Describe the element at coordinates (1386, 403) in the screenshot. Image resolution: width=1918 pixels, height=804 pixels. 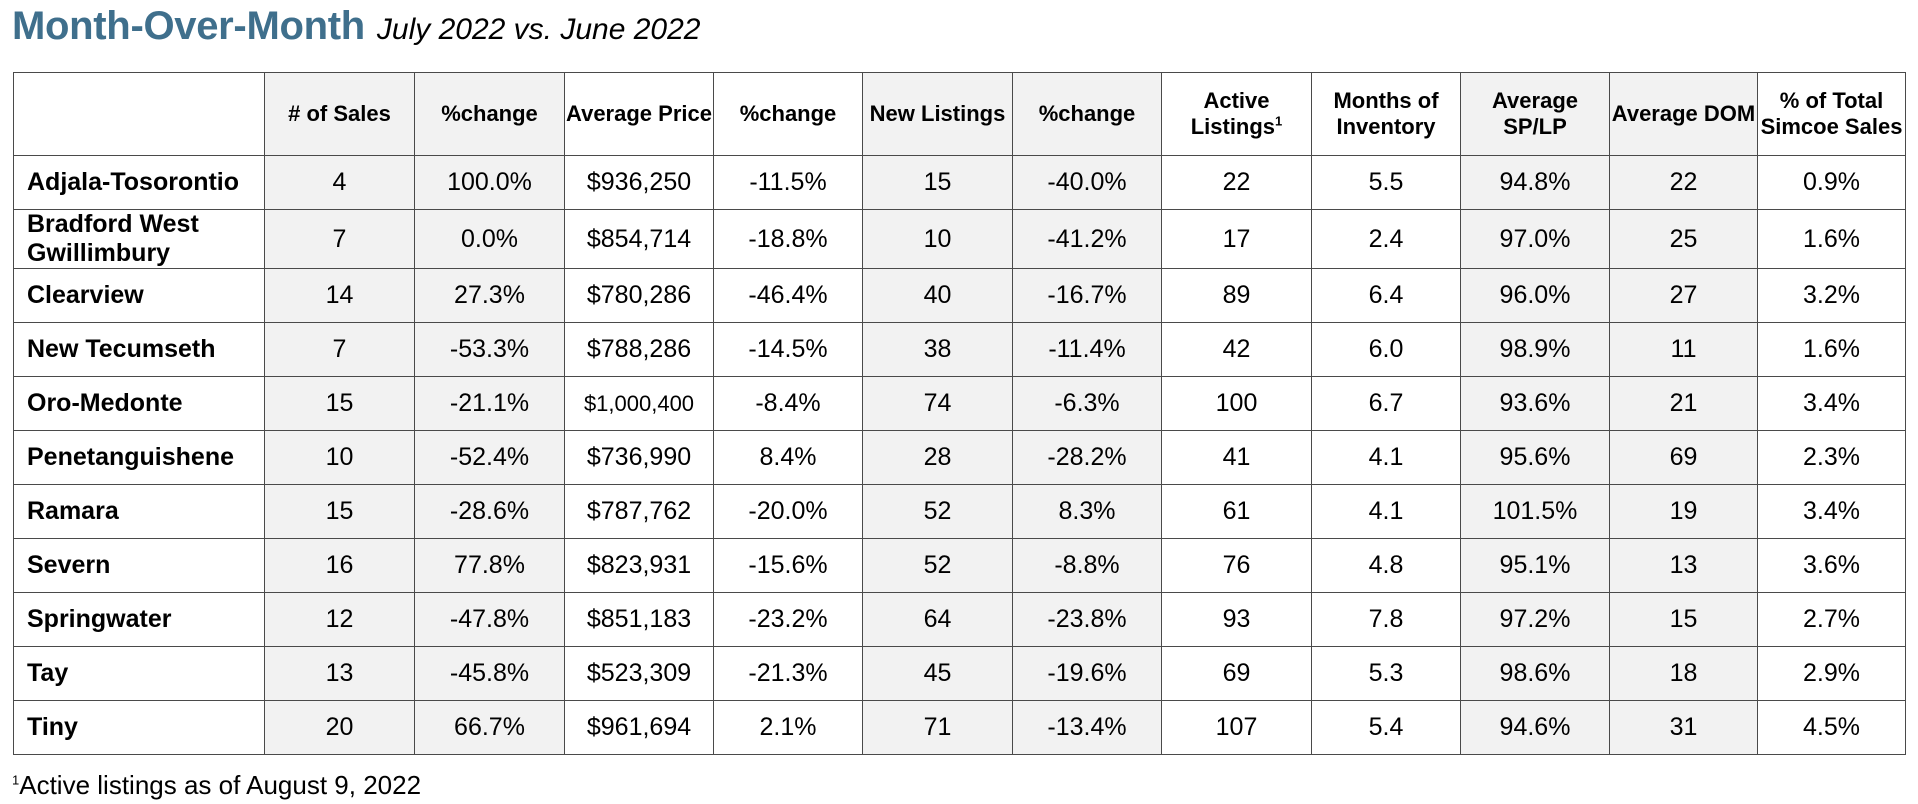
I see `cell-months-inventory: 6.7` at that location.